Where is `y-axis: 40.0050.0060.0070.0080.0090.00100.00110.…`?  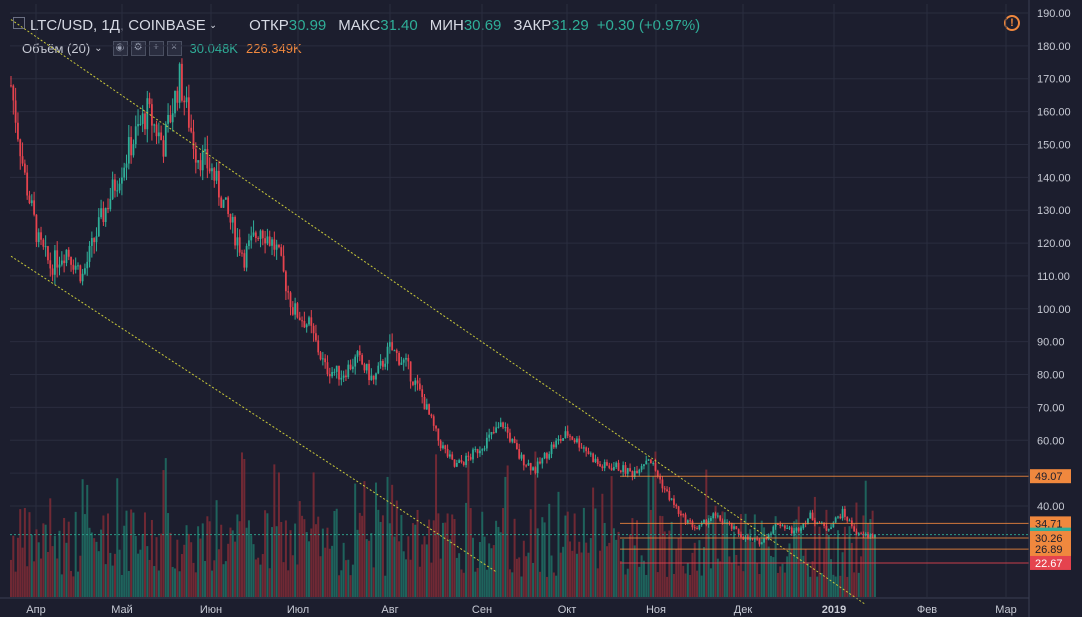
y-axis: 40.0050.0060.0070.0080.0090.00100.00110.… is located at coordinates (1049, 308).